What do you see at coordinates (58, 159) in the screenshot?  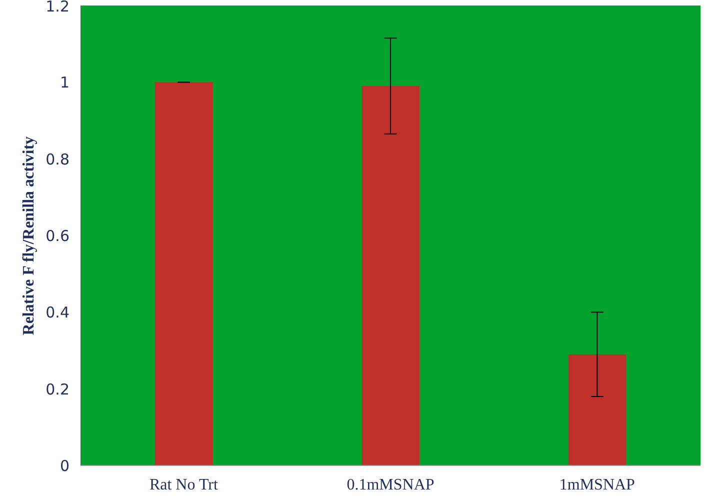 I see `y-tick-label: 0.8` at bounding box center [58, 159].